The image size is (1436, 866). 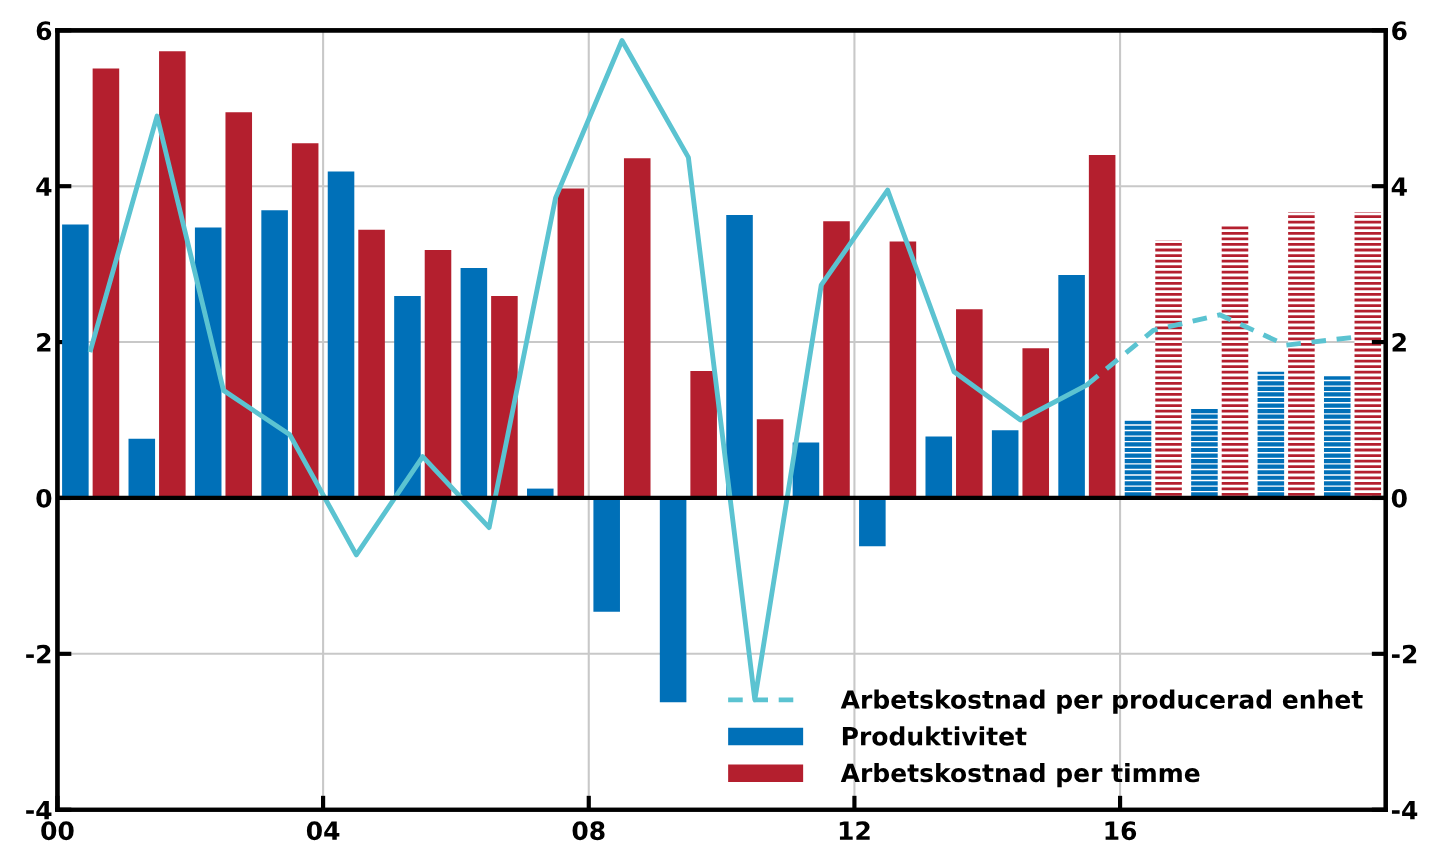 I want to click on y-tick-label: 0, so click(x=44, y=498).